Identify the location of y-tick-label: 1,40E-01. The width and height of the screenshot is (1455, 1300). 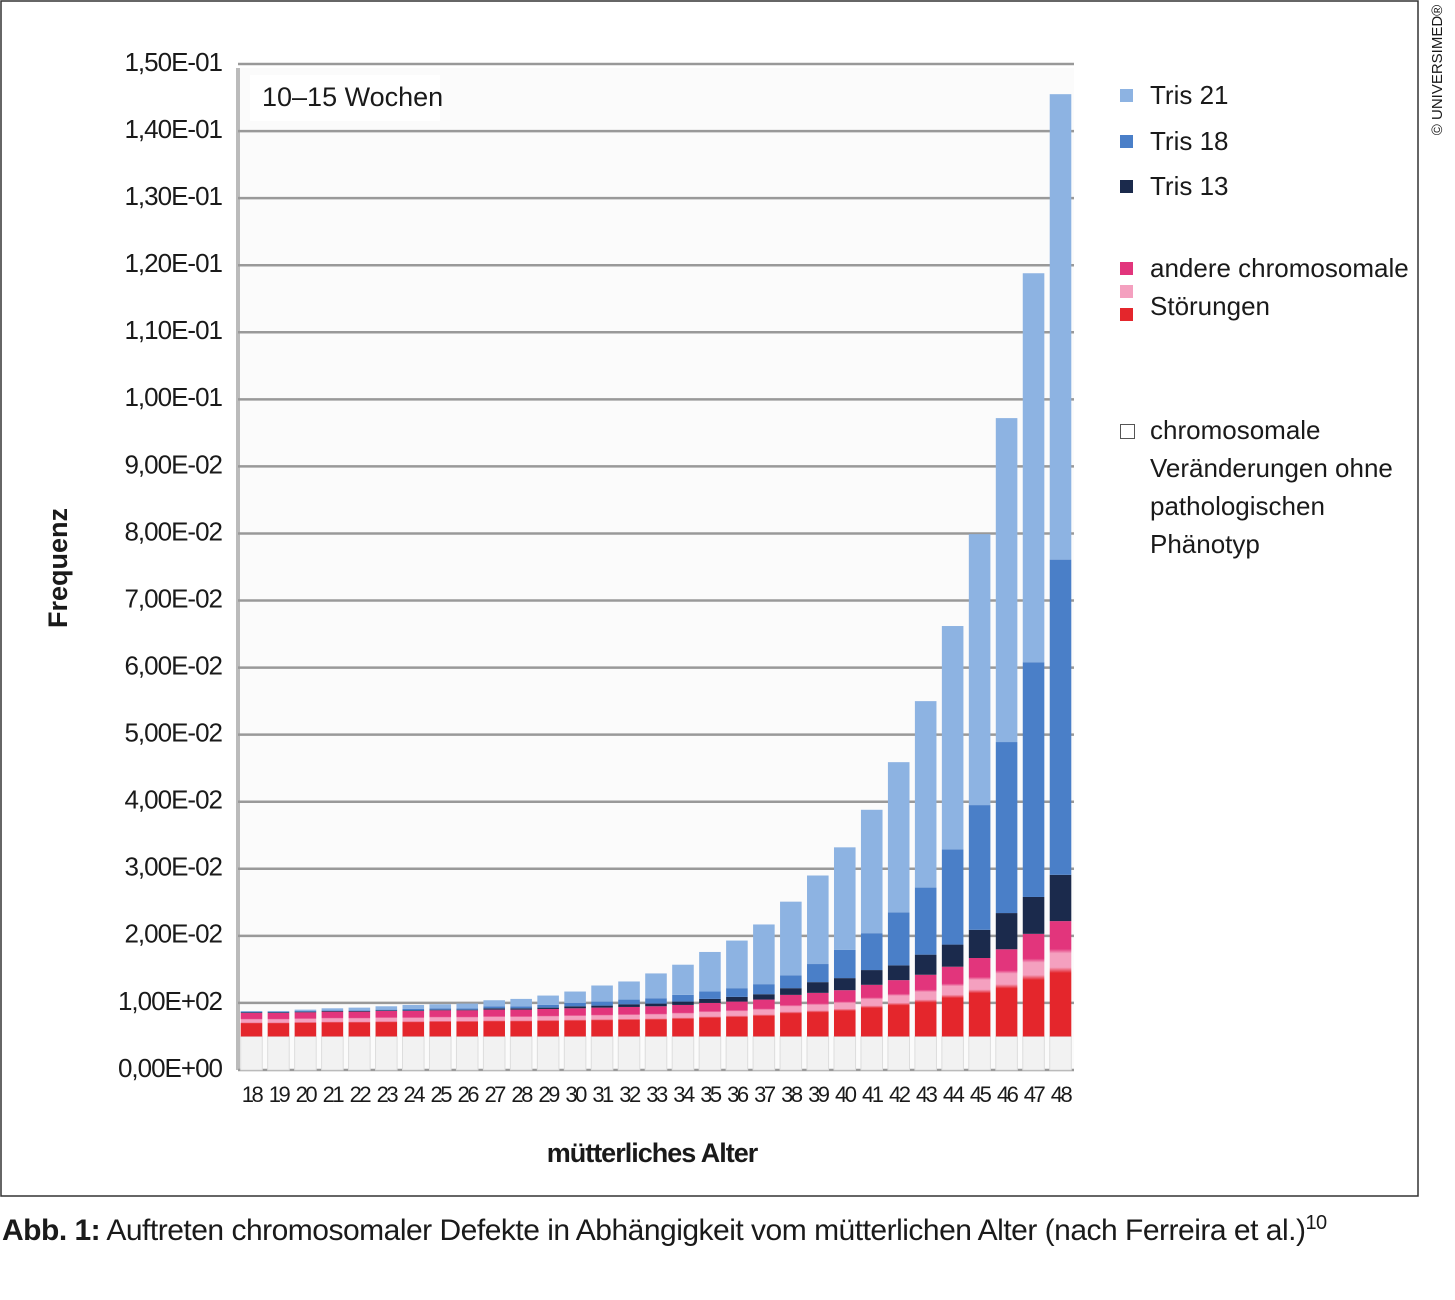
(173, 129).